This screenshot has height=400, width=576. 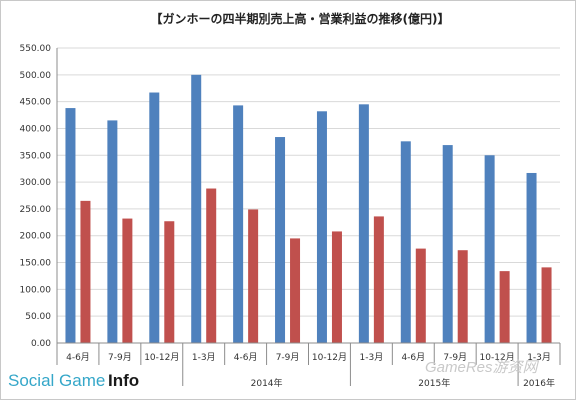 What do you see at coordinates (36, 49) in the screenshot?
I see `y-tick-label: 550.00` at bounding box center [36, 49].